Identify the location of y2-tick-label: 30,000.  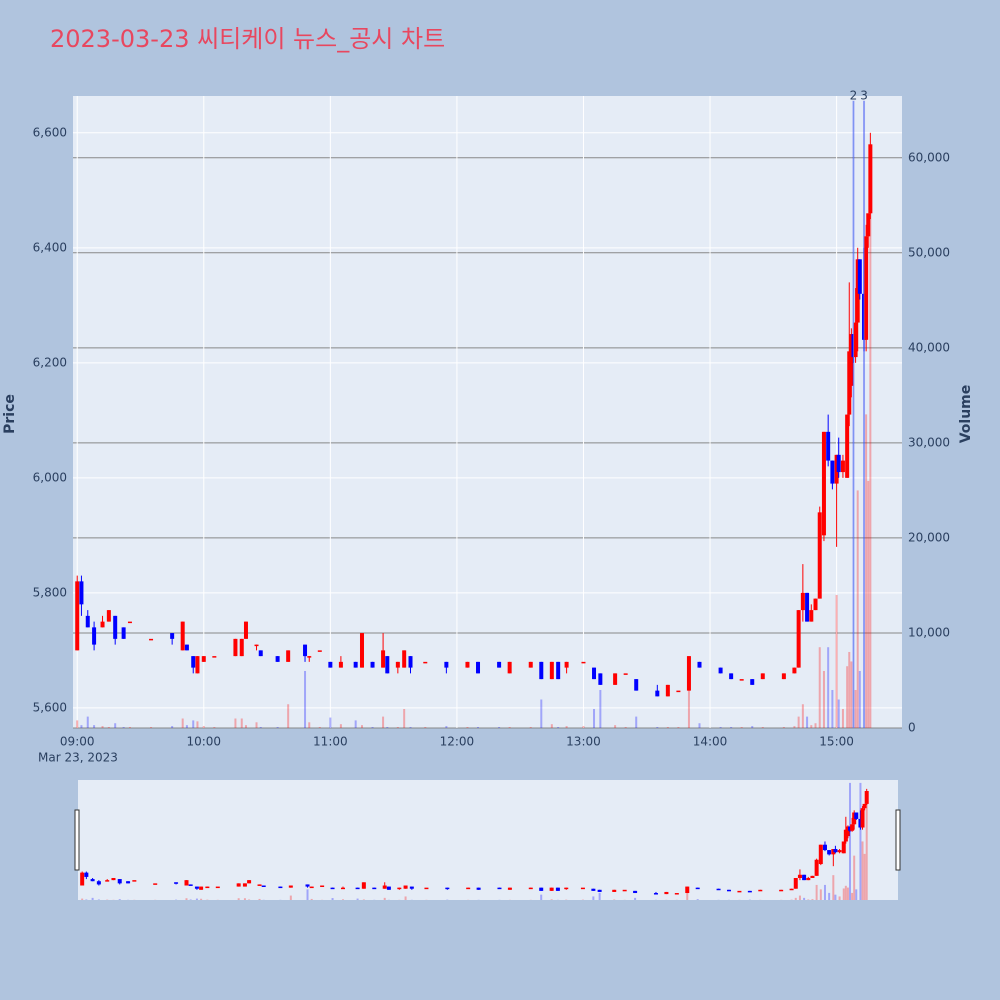
(929, 442).